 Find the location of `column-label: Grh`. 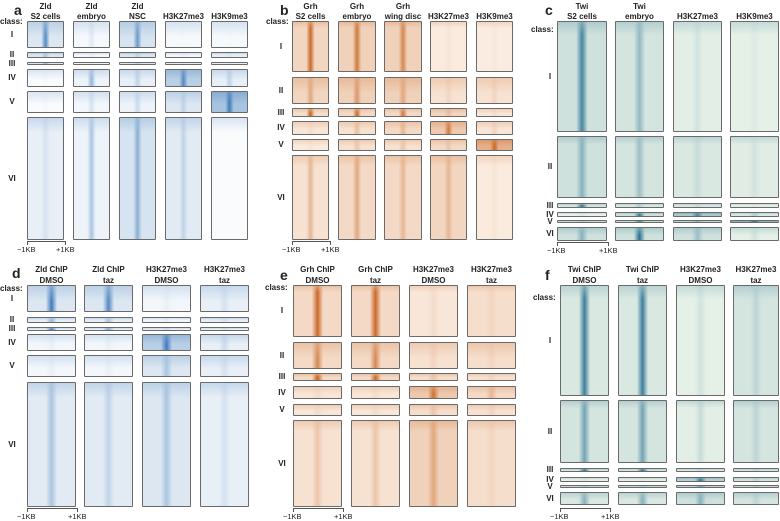

column-label: Grh is located at coordinates (403, 6).